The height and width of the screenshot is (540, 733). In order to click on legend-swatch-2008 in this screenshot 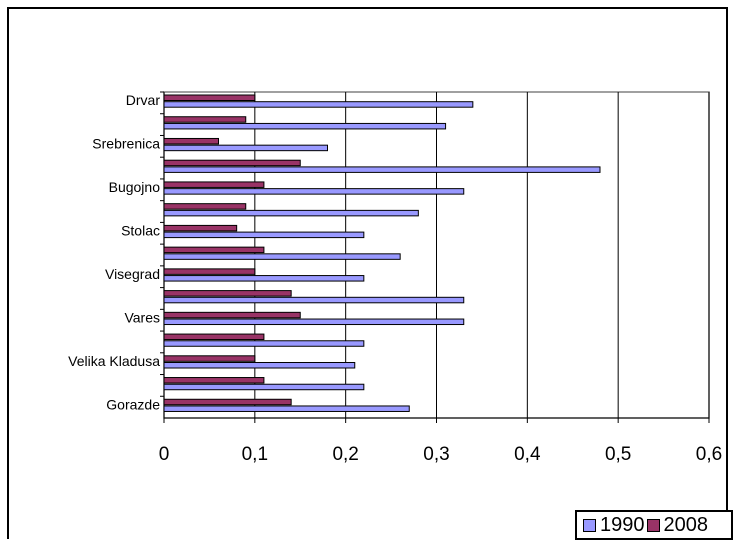, I will do `click(653, 525)`.